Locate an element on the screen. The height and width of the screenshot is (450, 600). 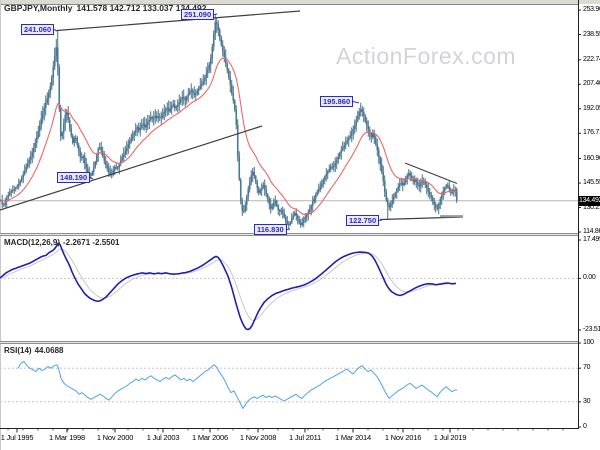
macd-tick--23.5153: -23.5153 is located at coordinates (591, 330).